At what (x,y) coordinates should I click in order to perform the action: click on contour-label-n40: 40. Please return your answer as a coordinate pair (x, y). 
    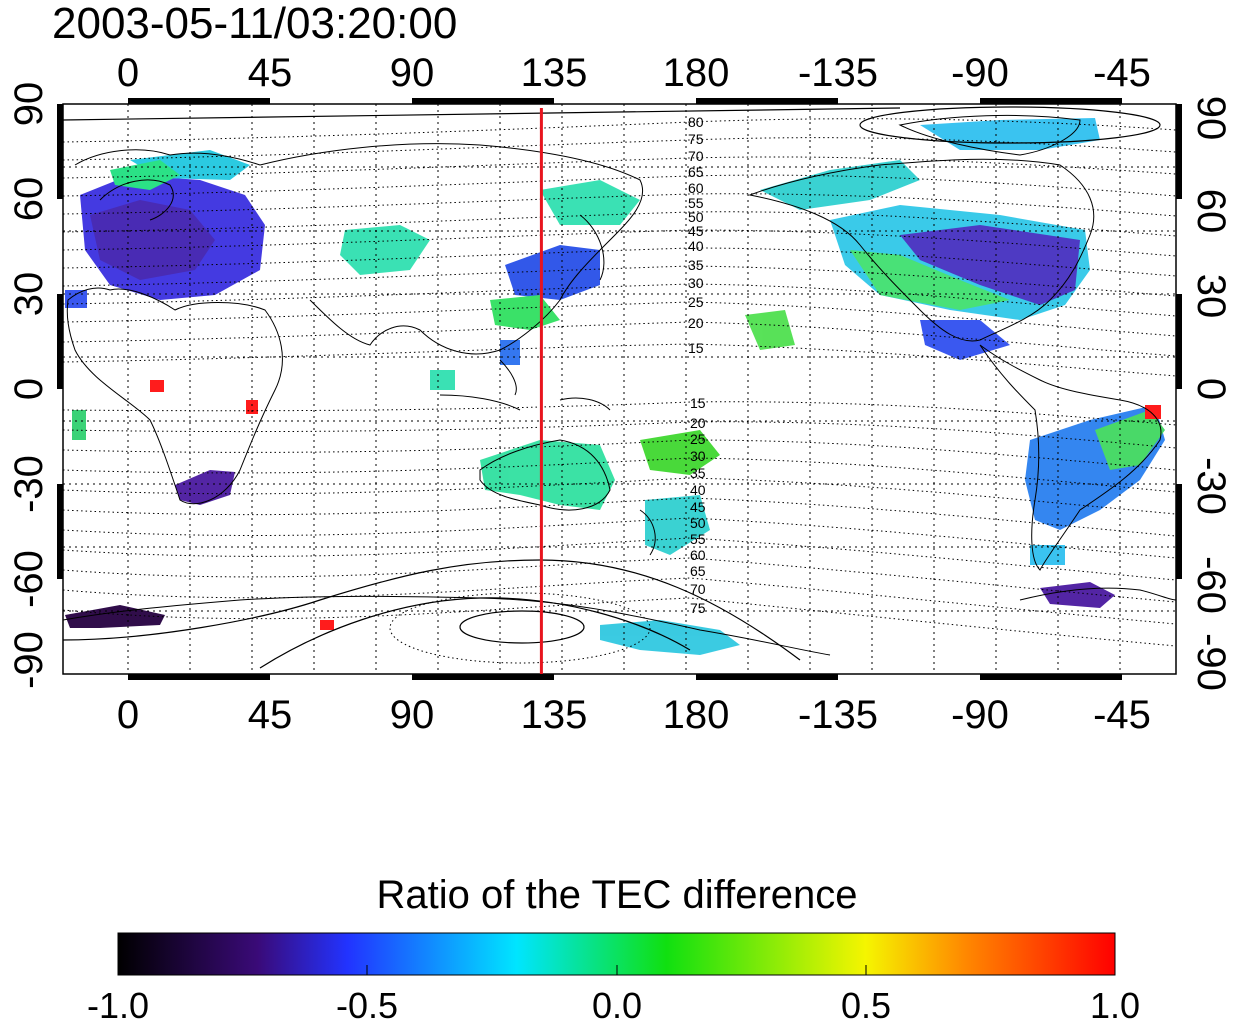
    Looking at the image, I should click on (696, 246).